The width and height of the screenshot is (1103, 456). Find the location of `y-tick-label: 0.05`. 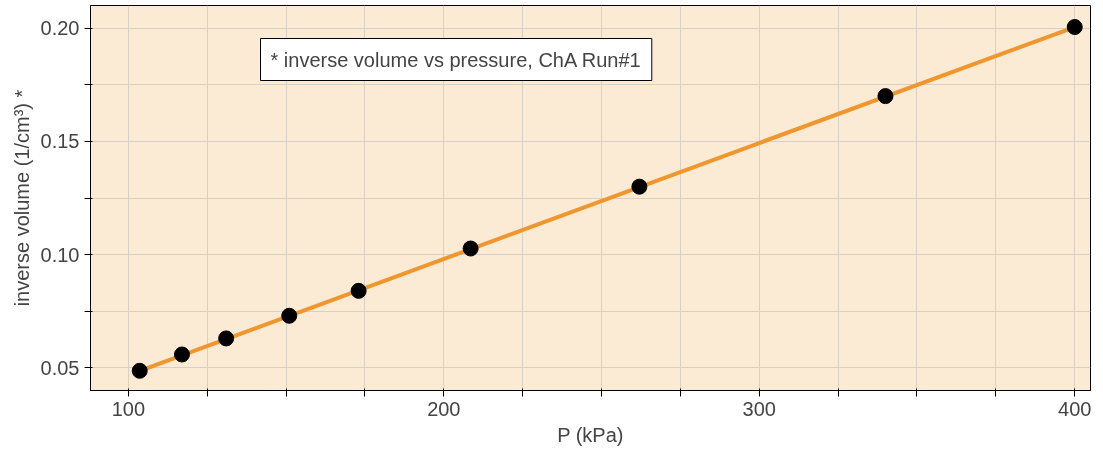

y-tick-label: 0.05 is located at coordinates (60, 367).